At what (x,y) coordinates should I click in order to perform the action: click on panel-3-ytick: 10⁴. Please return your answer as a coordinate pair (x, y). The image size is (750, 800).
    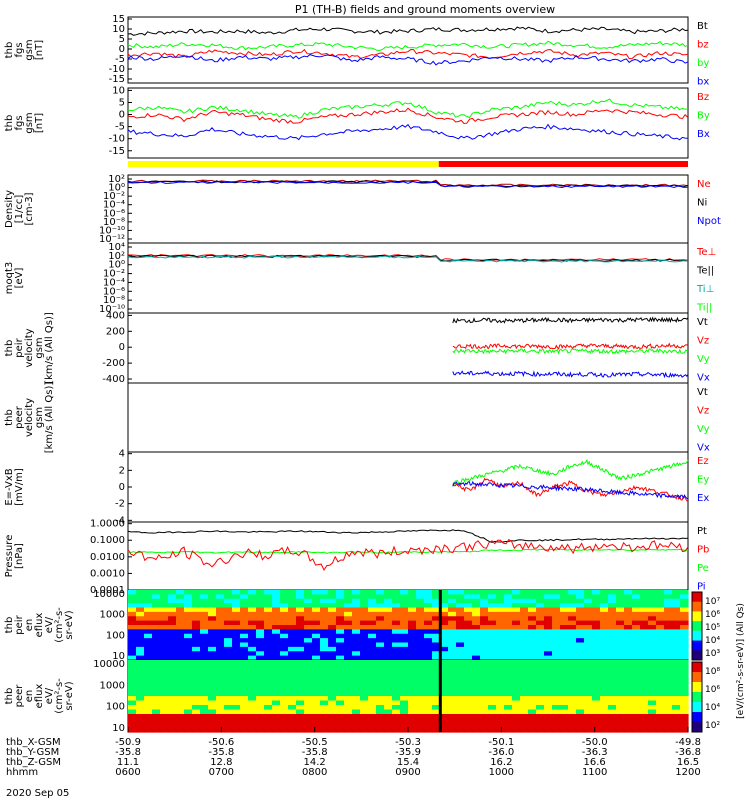
    Looking at the image, I should click on (116, 247).